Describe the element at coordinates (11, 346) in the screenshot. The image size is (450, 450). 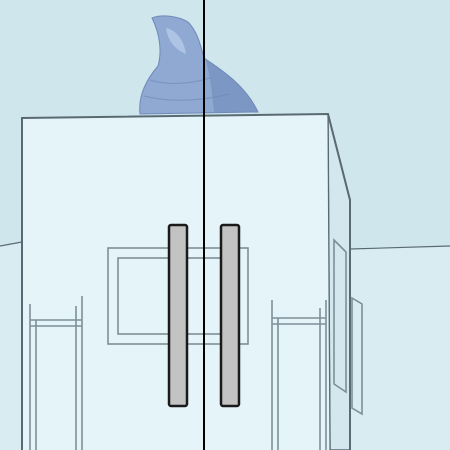
I see `lower-wall-left` at that location.